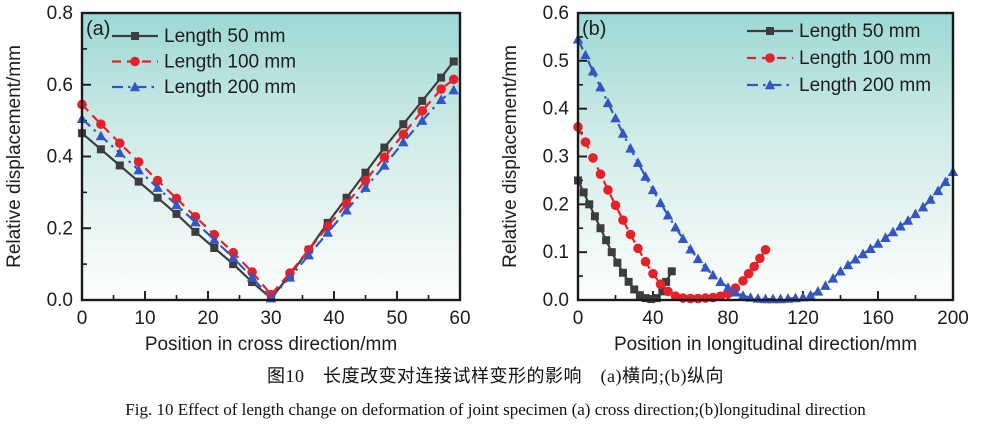 Image resolution: width=991 pixels, height=440 pixels. I want to click on x-tick-label: 120, so click(803, 318).